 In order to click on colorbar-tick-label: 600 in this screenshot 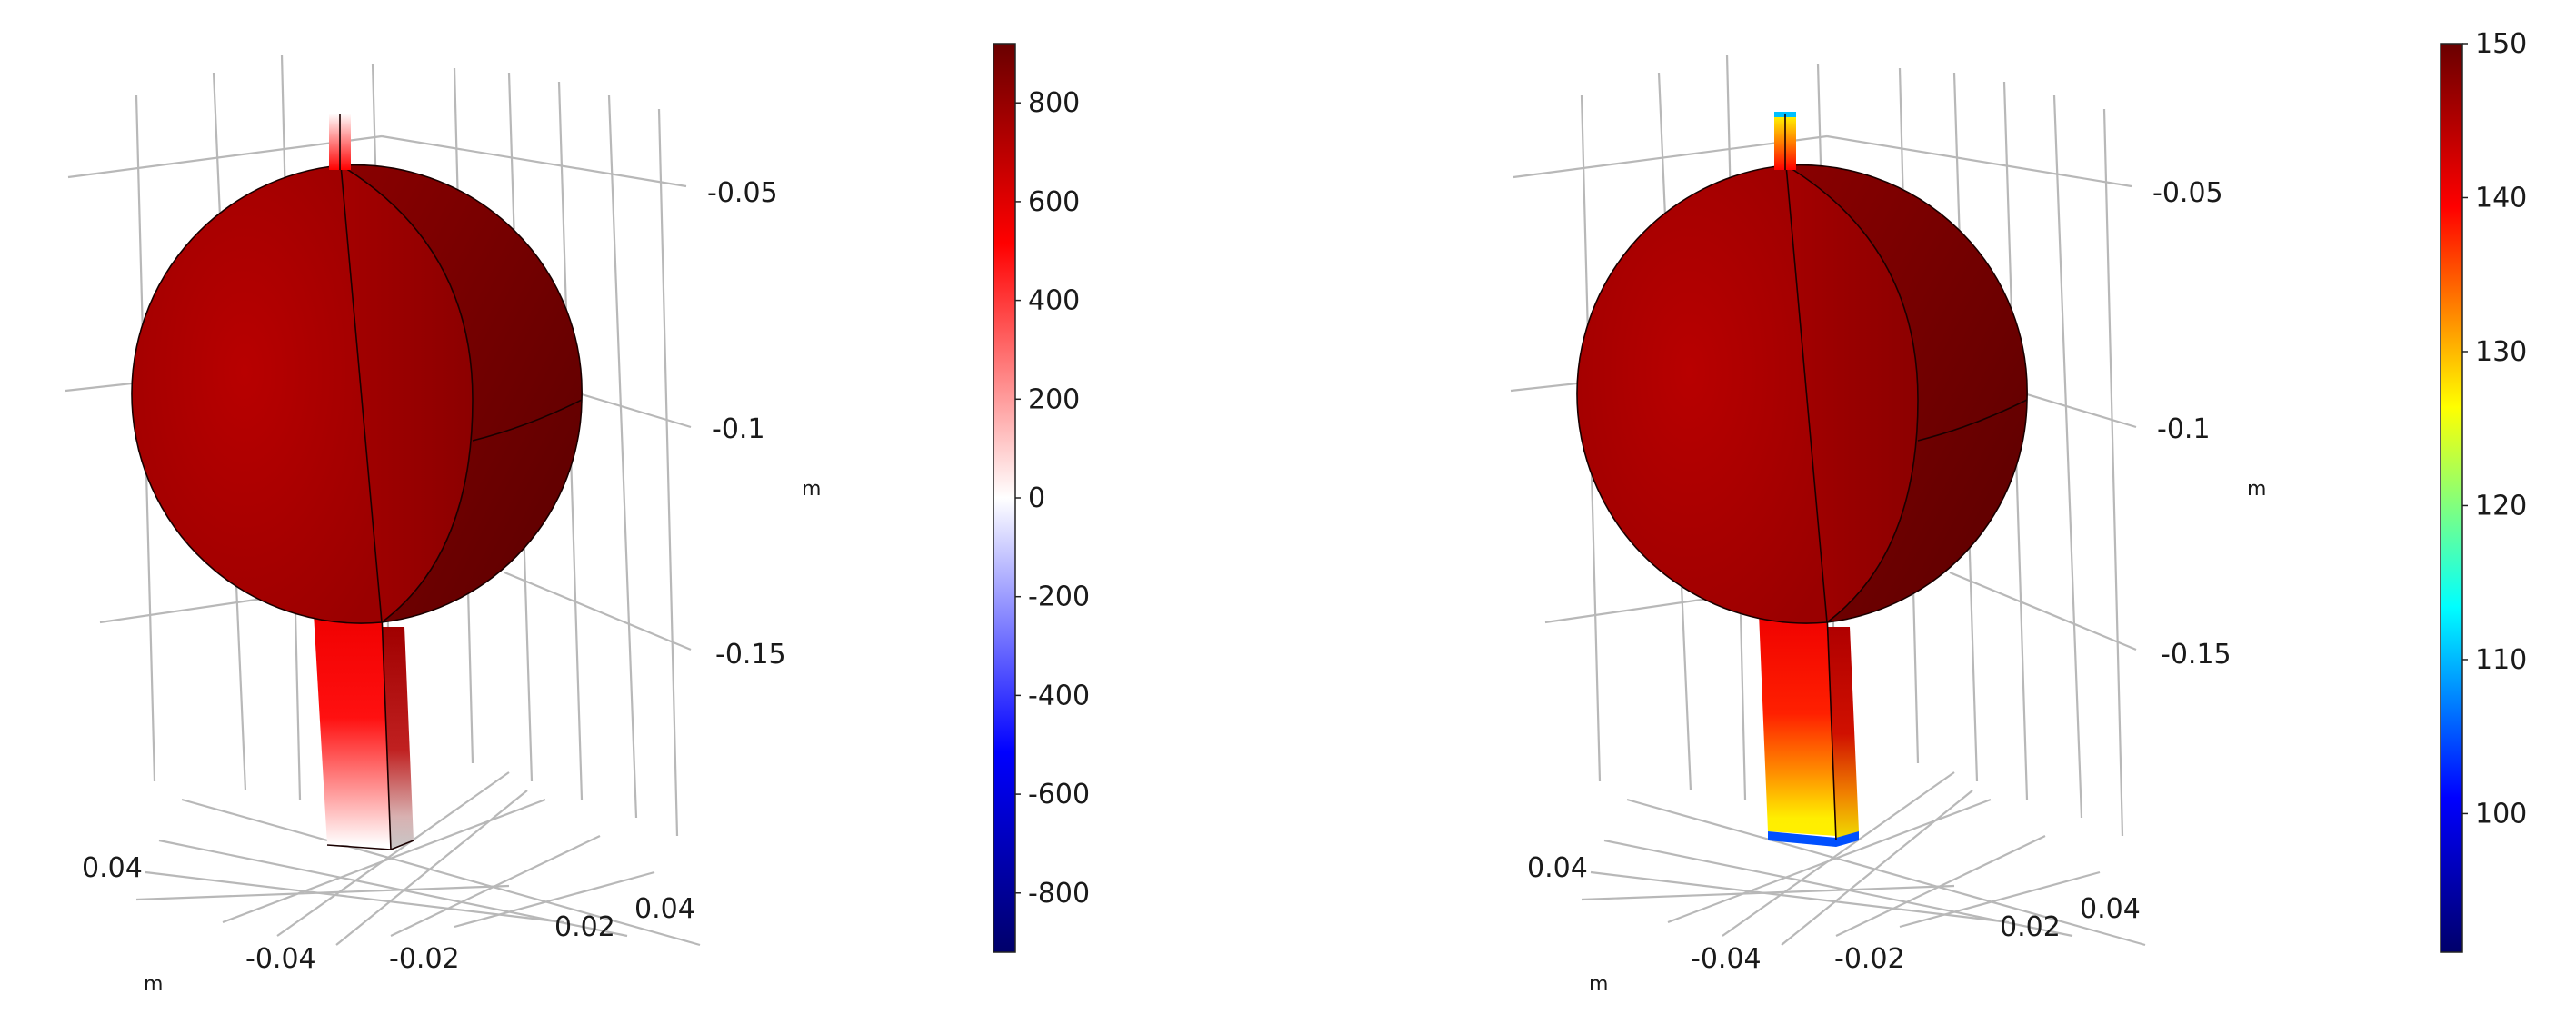, I will do `click(1054, 202)`.